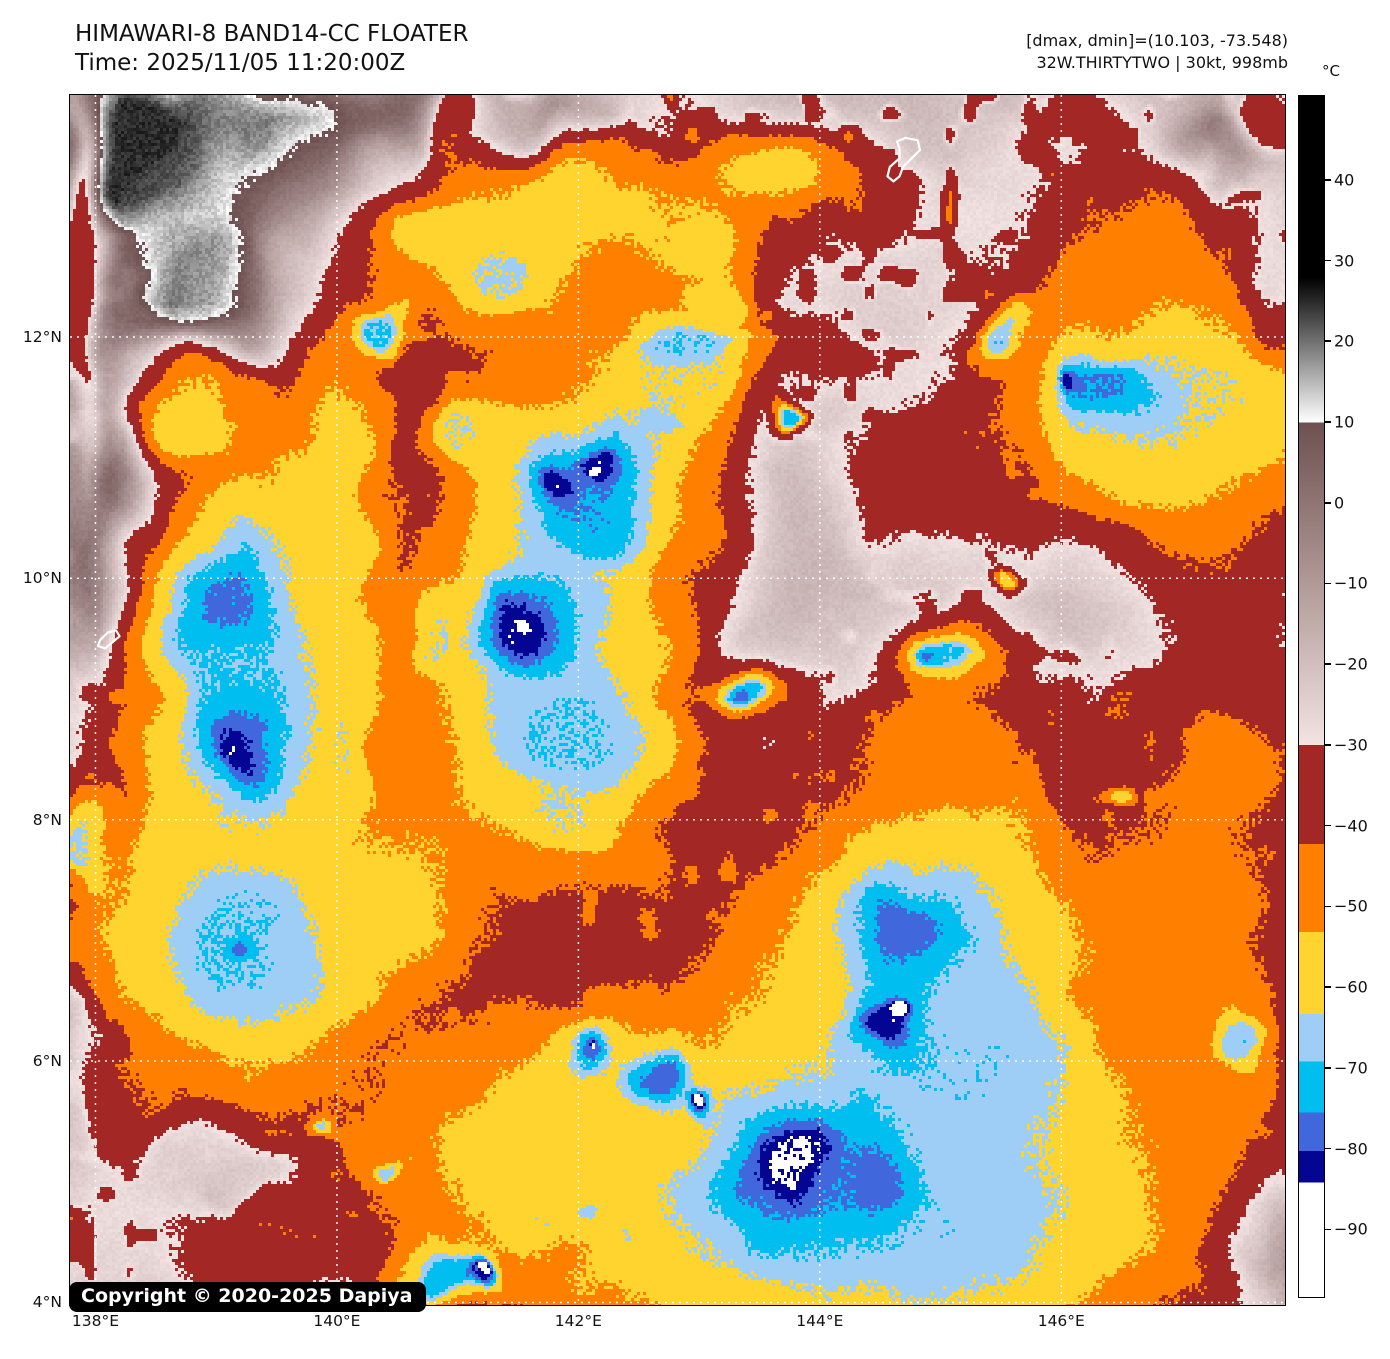  I want to click on colorbar-tick-label: 20, so click(1344, 341).